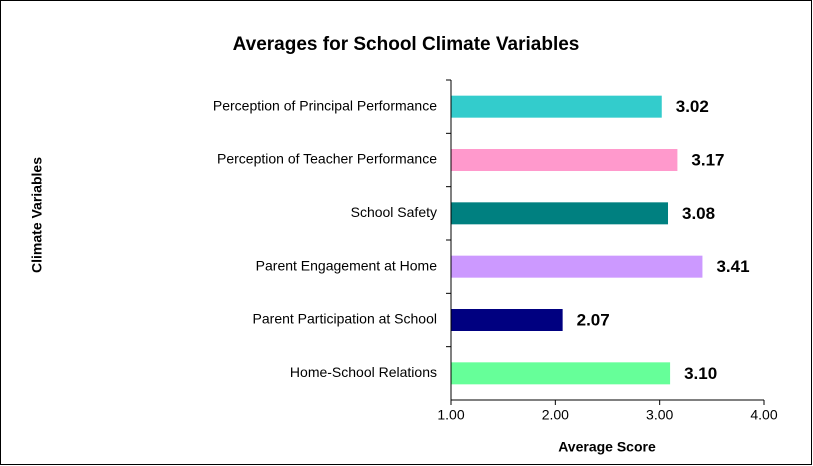 The image size is (813, 466). What do you see at coordinates (363, 372) in the screenshot?
I see `y-tick-label: Home-School Relations` at bounding box center [363, 372].